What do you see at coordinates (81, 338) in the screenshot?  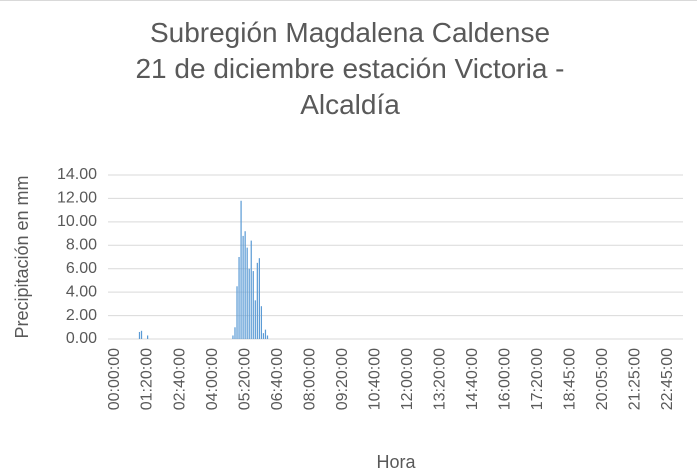 I see `y-tick-label: 0.00` at bounding box center [81, 338].